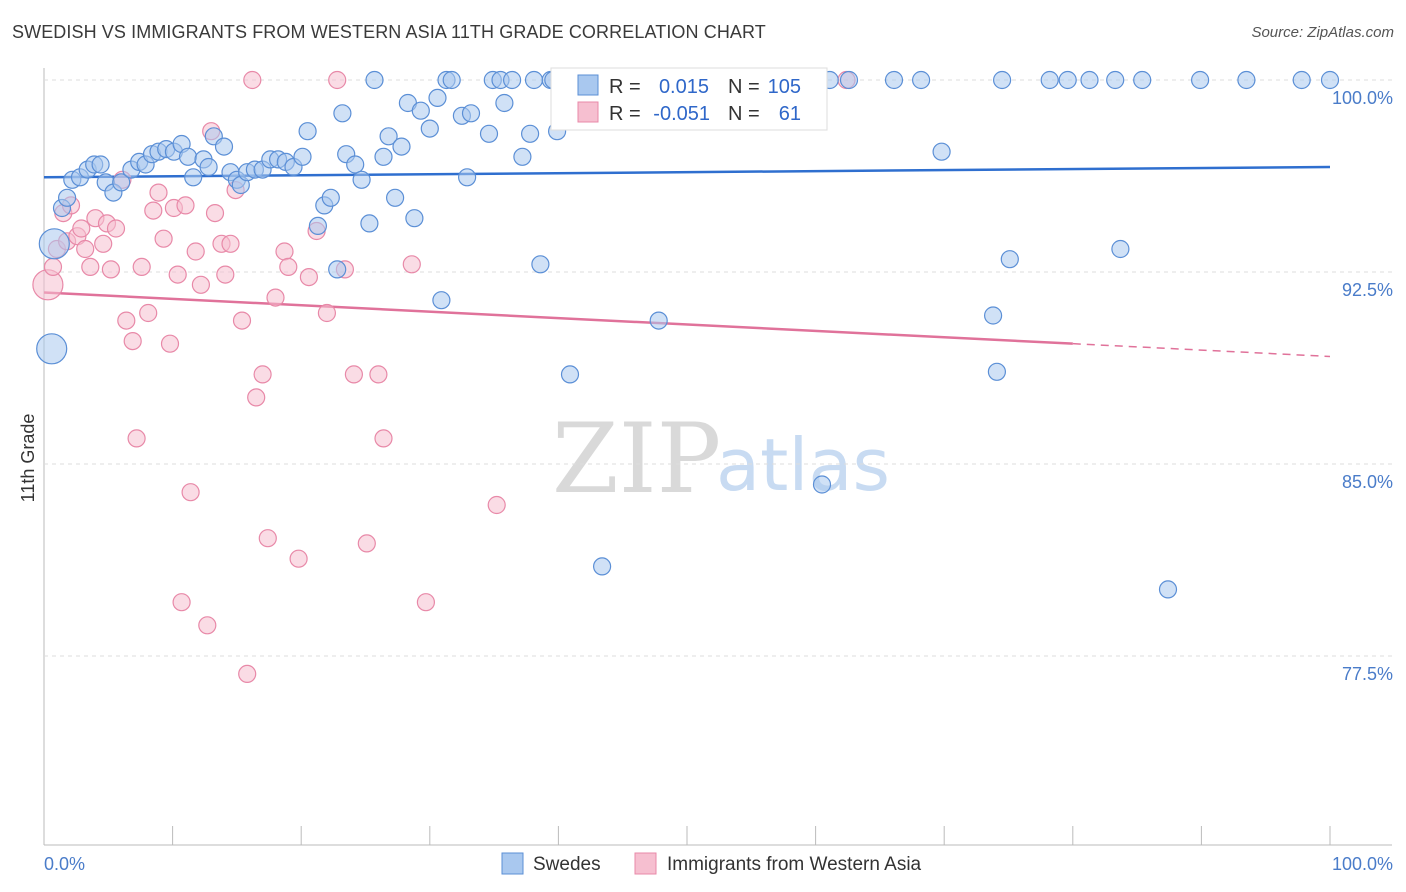  I want to click on stats-swedes-n-label: N =, so click(744, 87).